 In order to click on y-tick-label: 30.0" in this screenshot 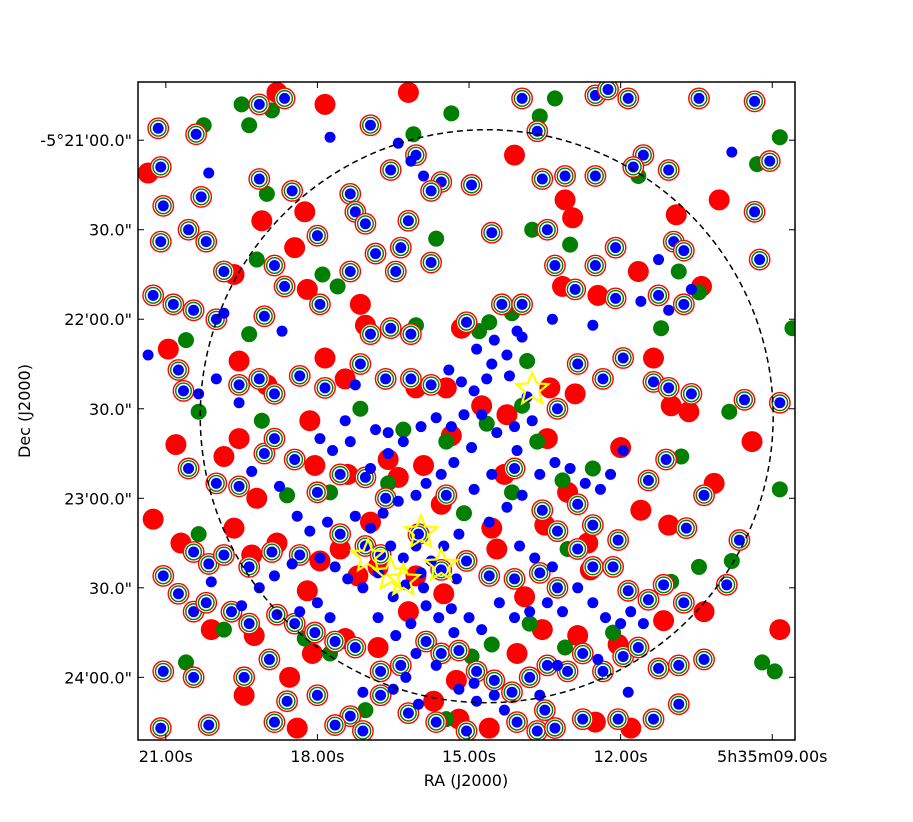, I will do `click(110, 230)`.